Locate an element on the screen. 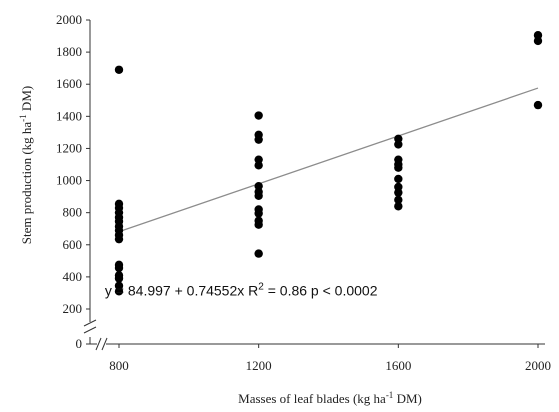 Image resolution: width=559 pixels, height=412 pixels. y-tick-label: 800 is located at coordinates (73, 212).